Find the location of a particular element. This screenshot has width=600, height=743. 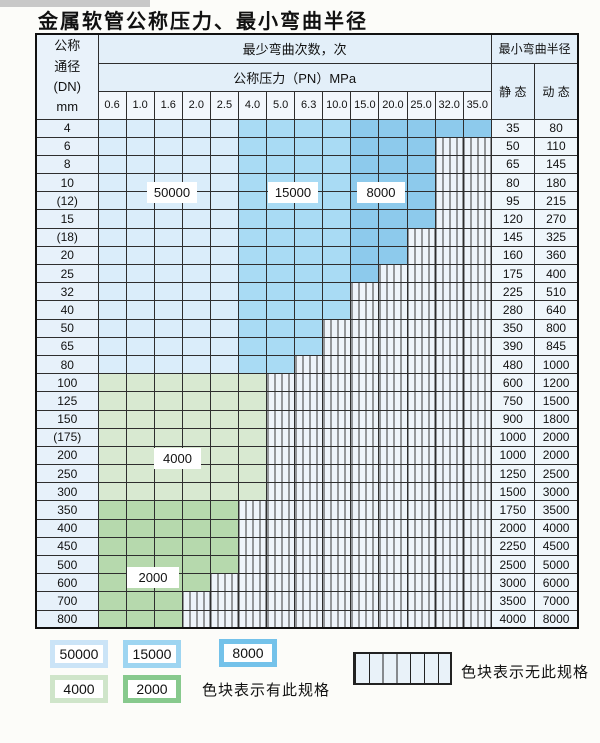

static-radius-value: 225 is located at coordinates (512, 292).